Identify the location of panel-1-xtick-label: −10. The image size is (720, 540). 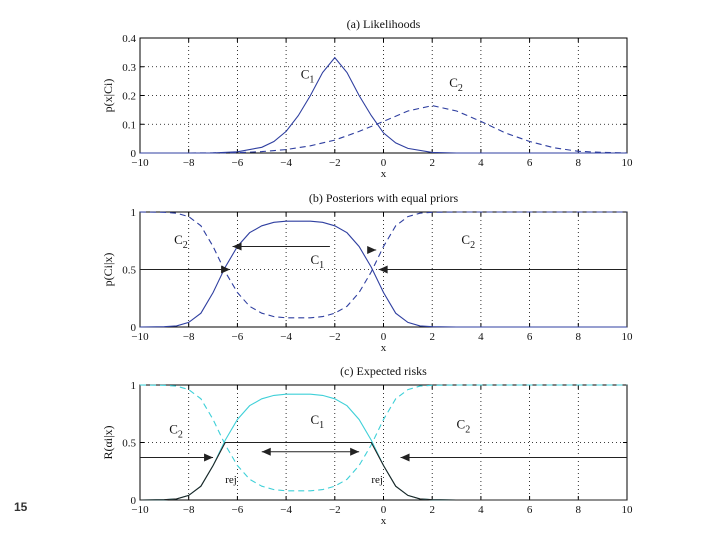
(140, 163).